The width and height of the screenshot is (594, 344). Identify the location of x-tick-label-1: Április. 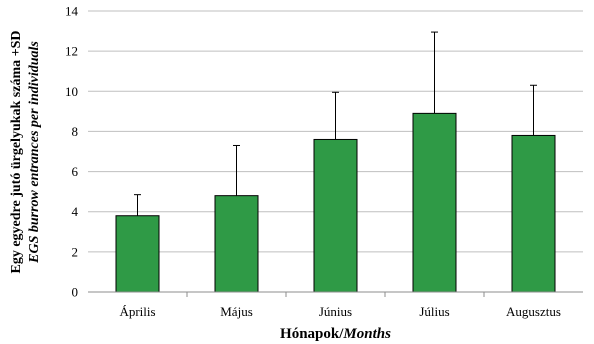
(137, 311).